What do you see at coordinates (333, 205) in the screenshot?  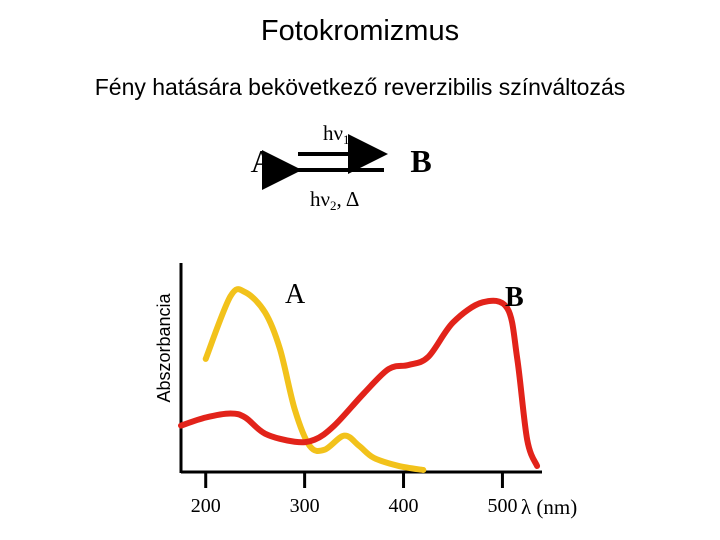 I see `backward-subscript: 2` at bounding box center [333, 205].